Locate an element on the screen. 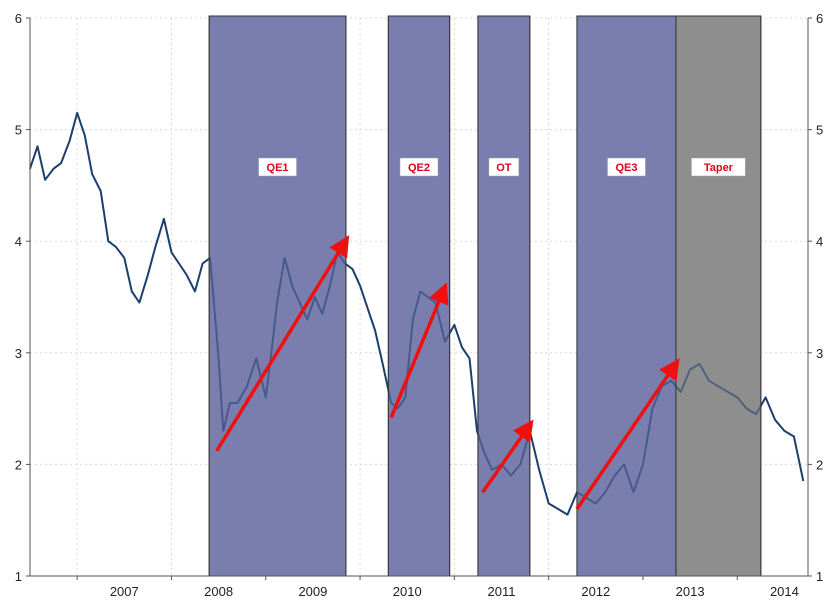 This screenshot has width=830, height=604. band-label: QE1 is located at coordinates (278, 168).